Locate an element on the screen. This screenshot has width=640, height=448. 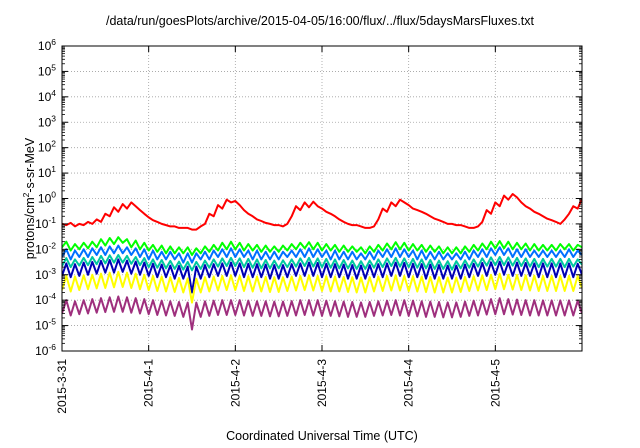
y-tick-label: 10⁻⁵ is located at coordinates (45, 325).